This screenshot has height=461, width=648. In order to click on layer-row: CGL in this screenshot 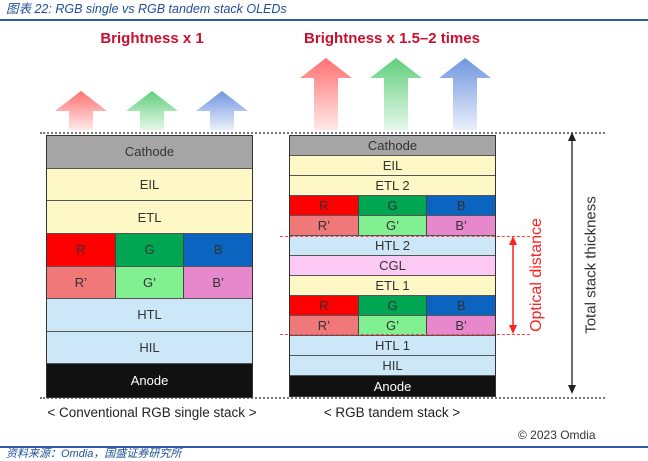, I will do `click(392, 266)`.